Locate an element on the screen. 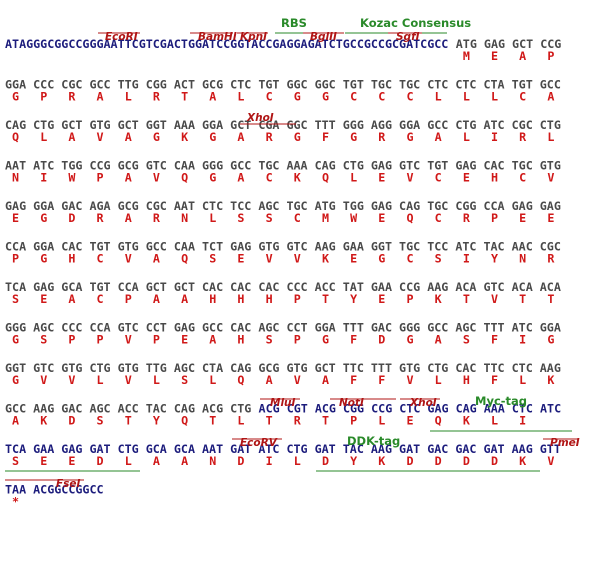 This screenshot has height=570, width=600. site-label: EcoRV is located at coordinates (259, 443).